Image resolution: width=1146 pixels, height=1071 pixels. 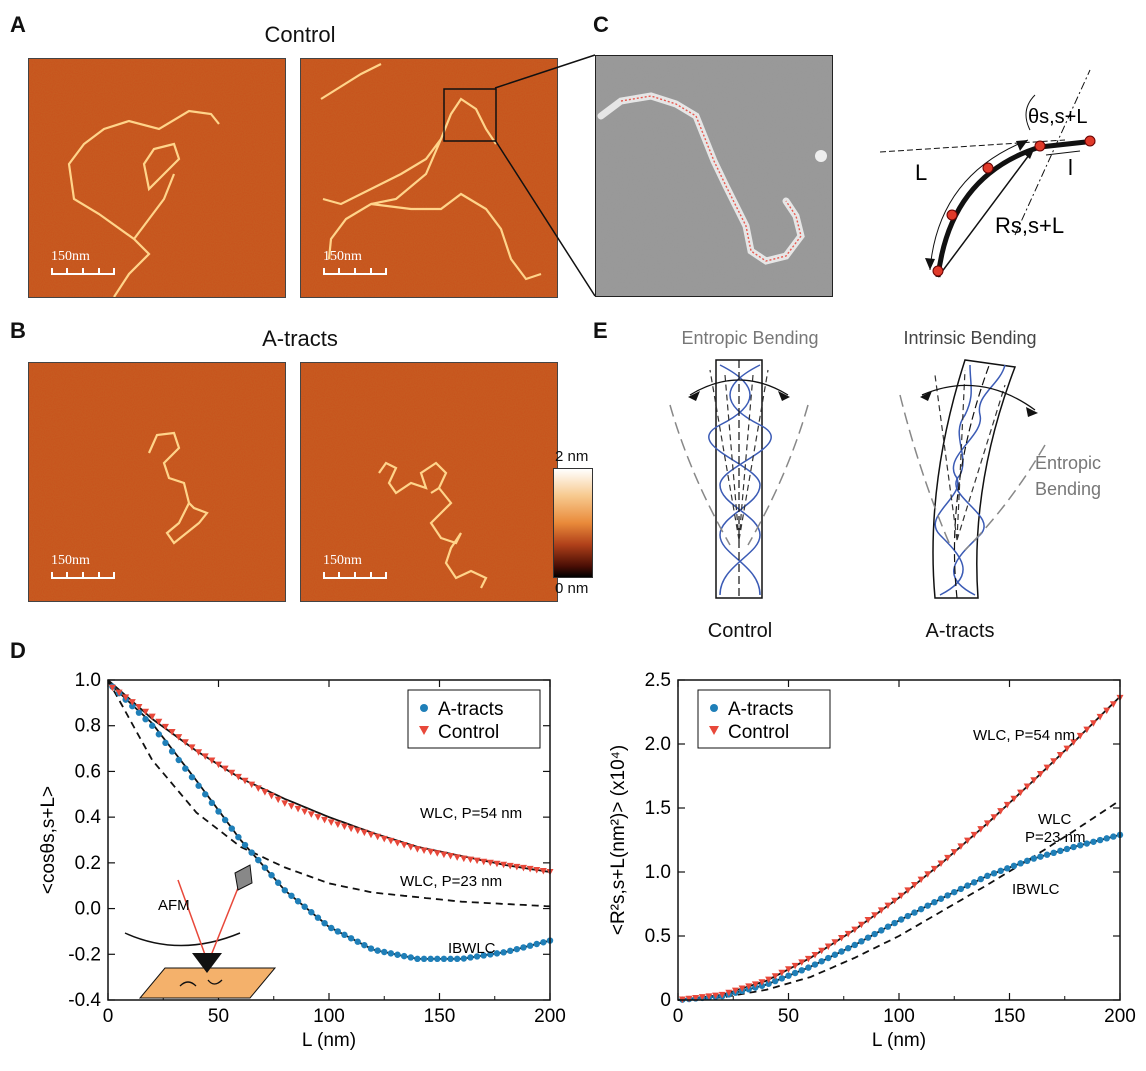 I want to click on x-tick-label: 200, so click(x=1120, y=1016).